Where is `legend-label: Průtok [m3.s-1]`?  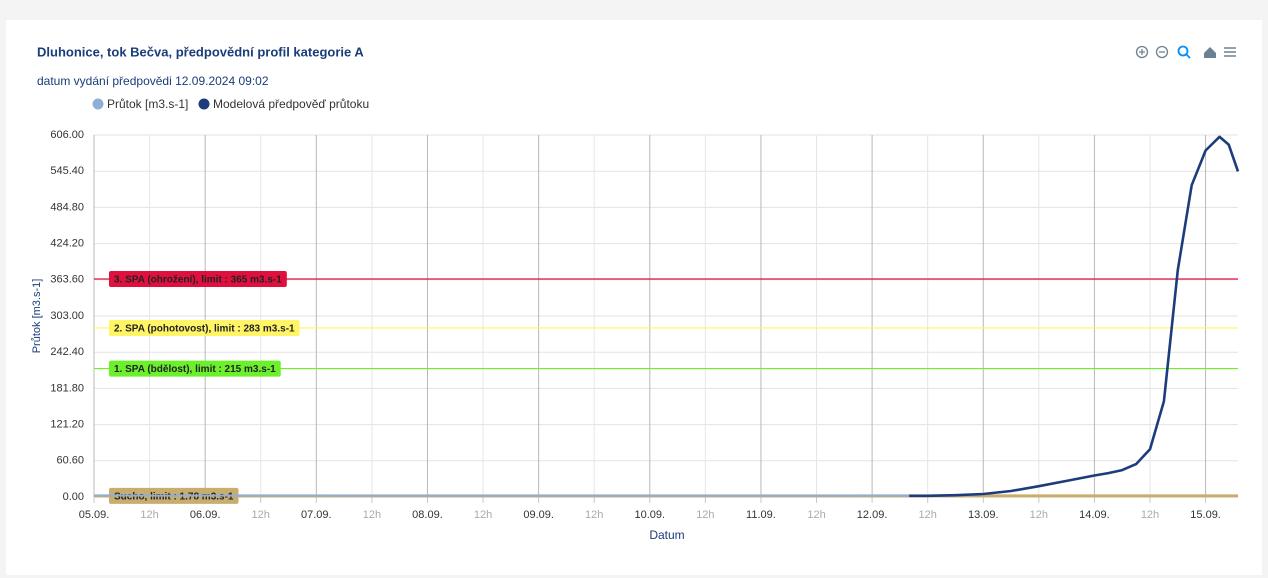 legend-label: Průtok [m3.s-1] is located at coordinates (147, 104).